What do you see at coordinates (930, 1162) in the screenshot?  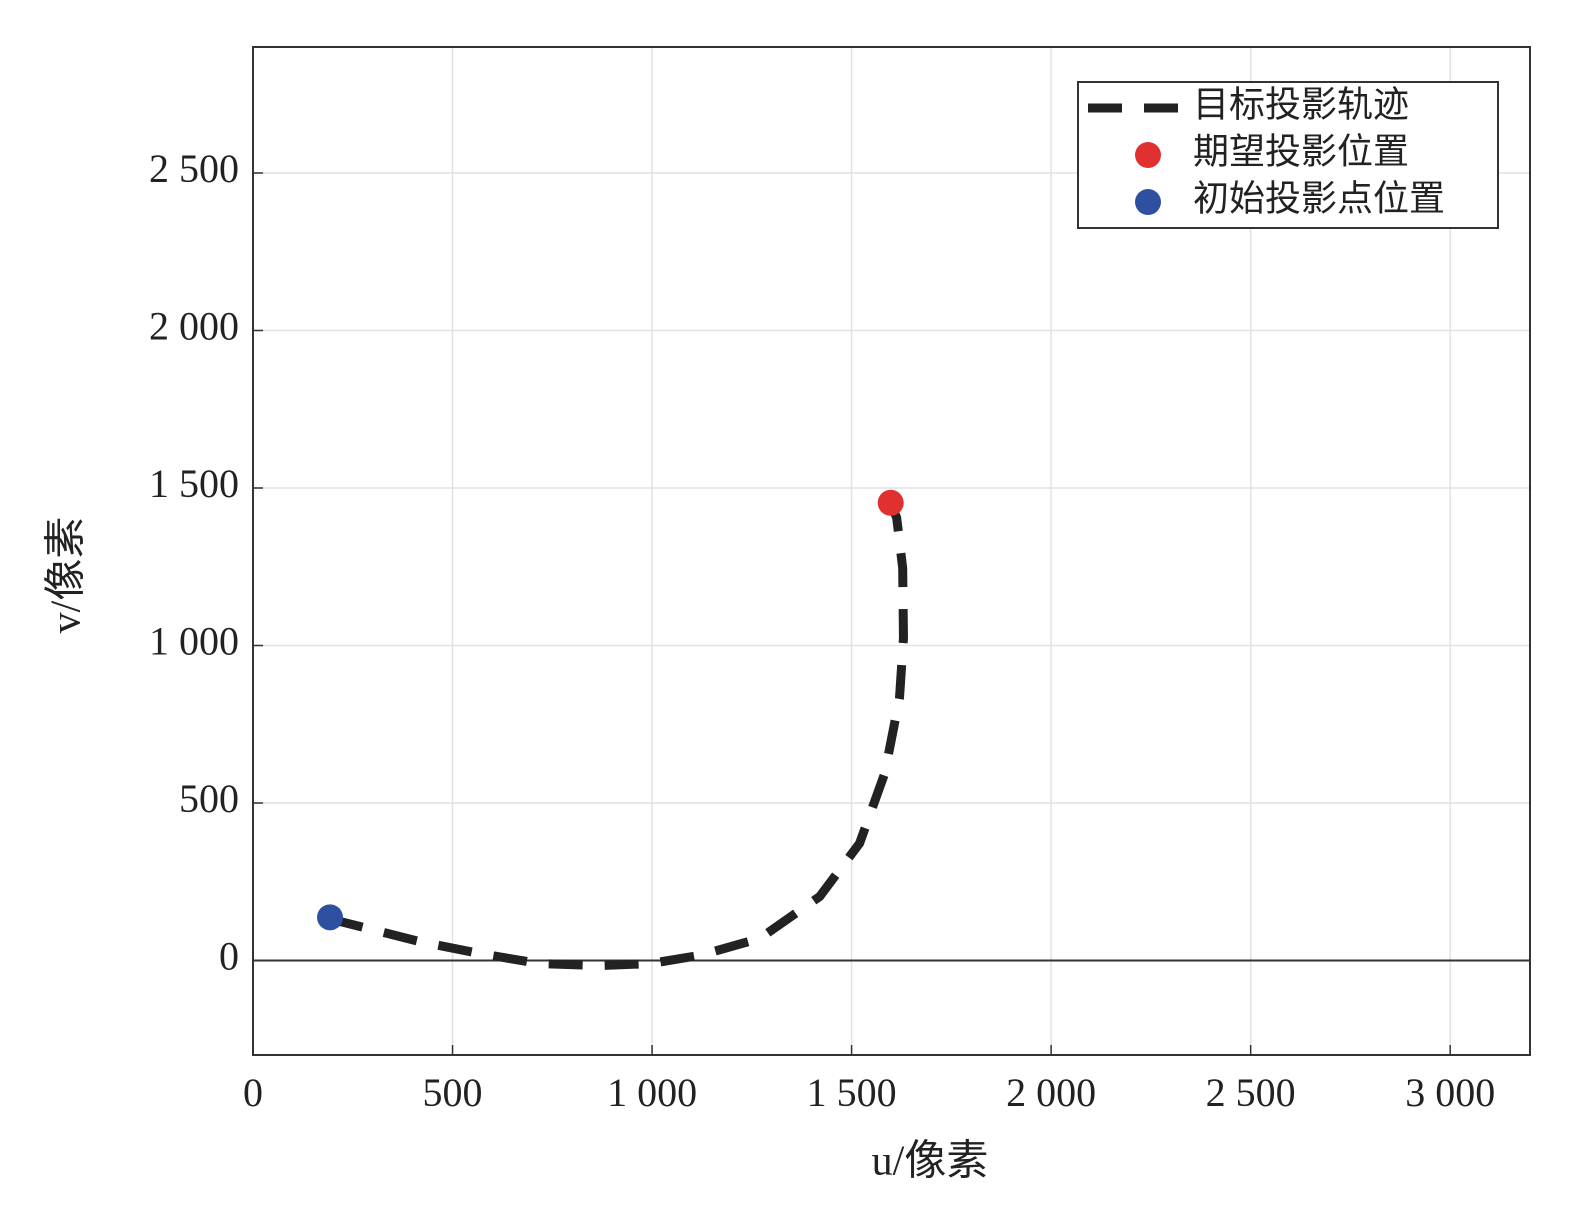 I see `x-axis-label: u/像素` at bounding box center [930, 1162].